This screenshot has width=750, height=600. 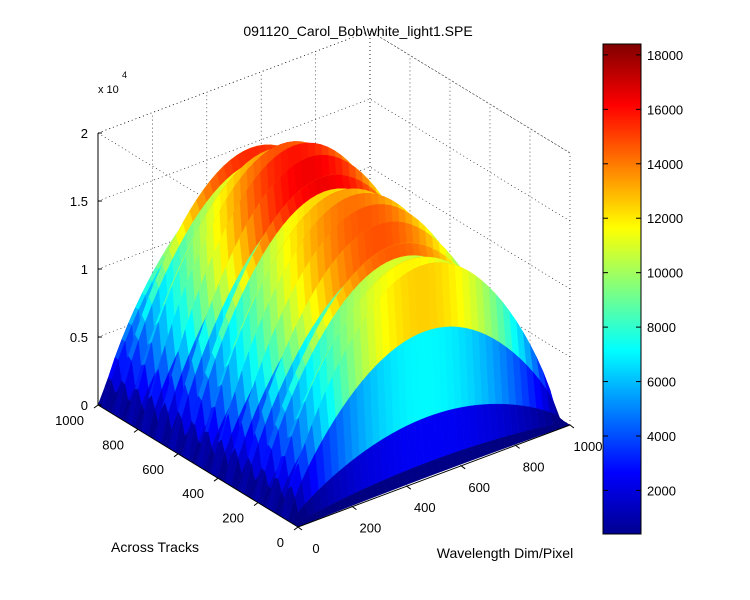 I want to click on colorbar-tick-label: 10000, so click(x=665, y=273).